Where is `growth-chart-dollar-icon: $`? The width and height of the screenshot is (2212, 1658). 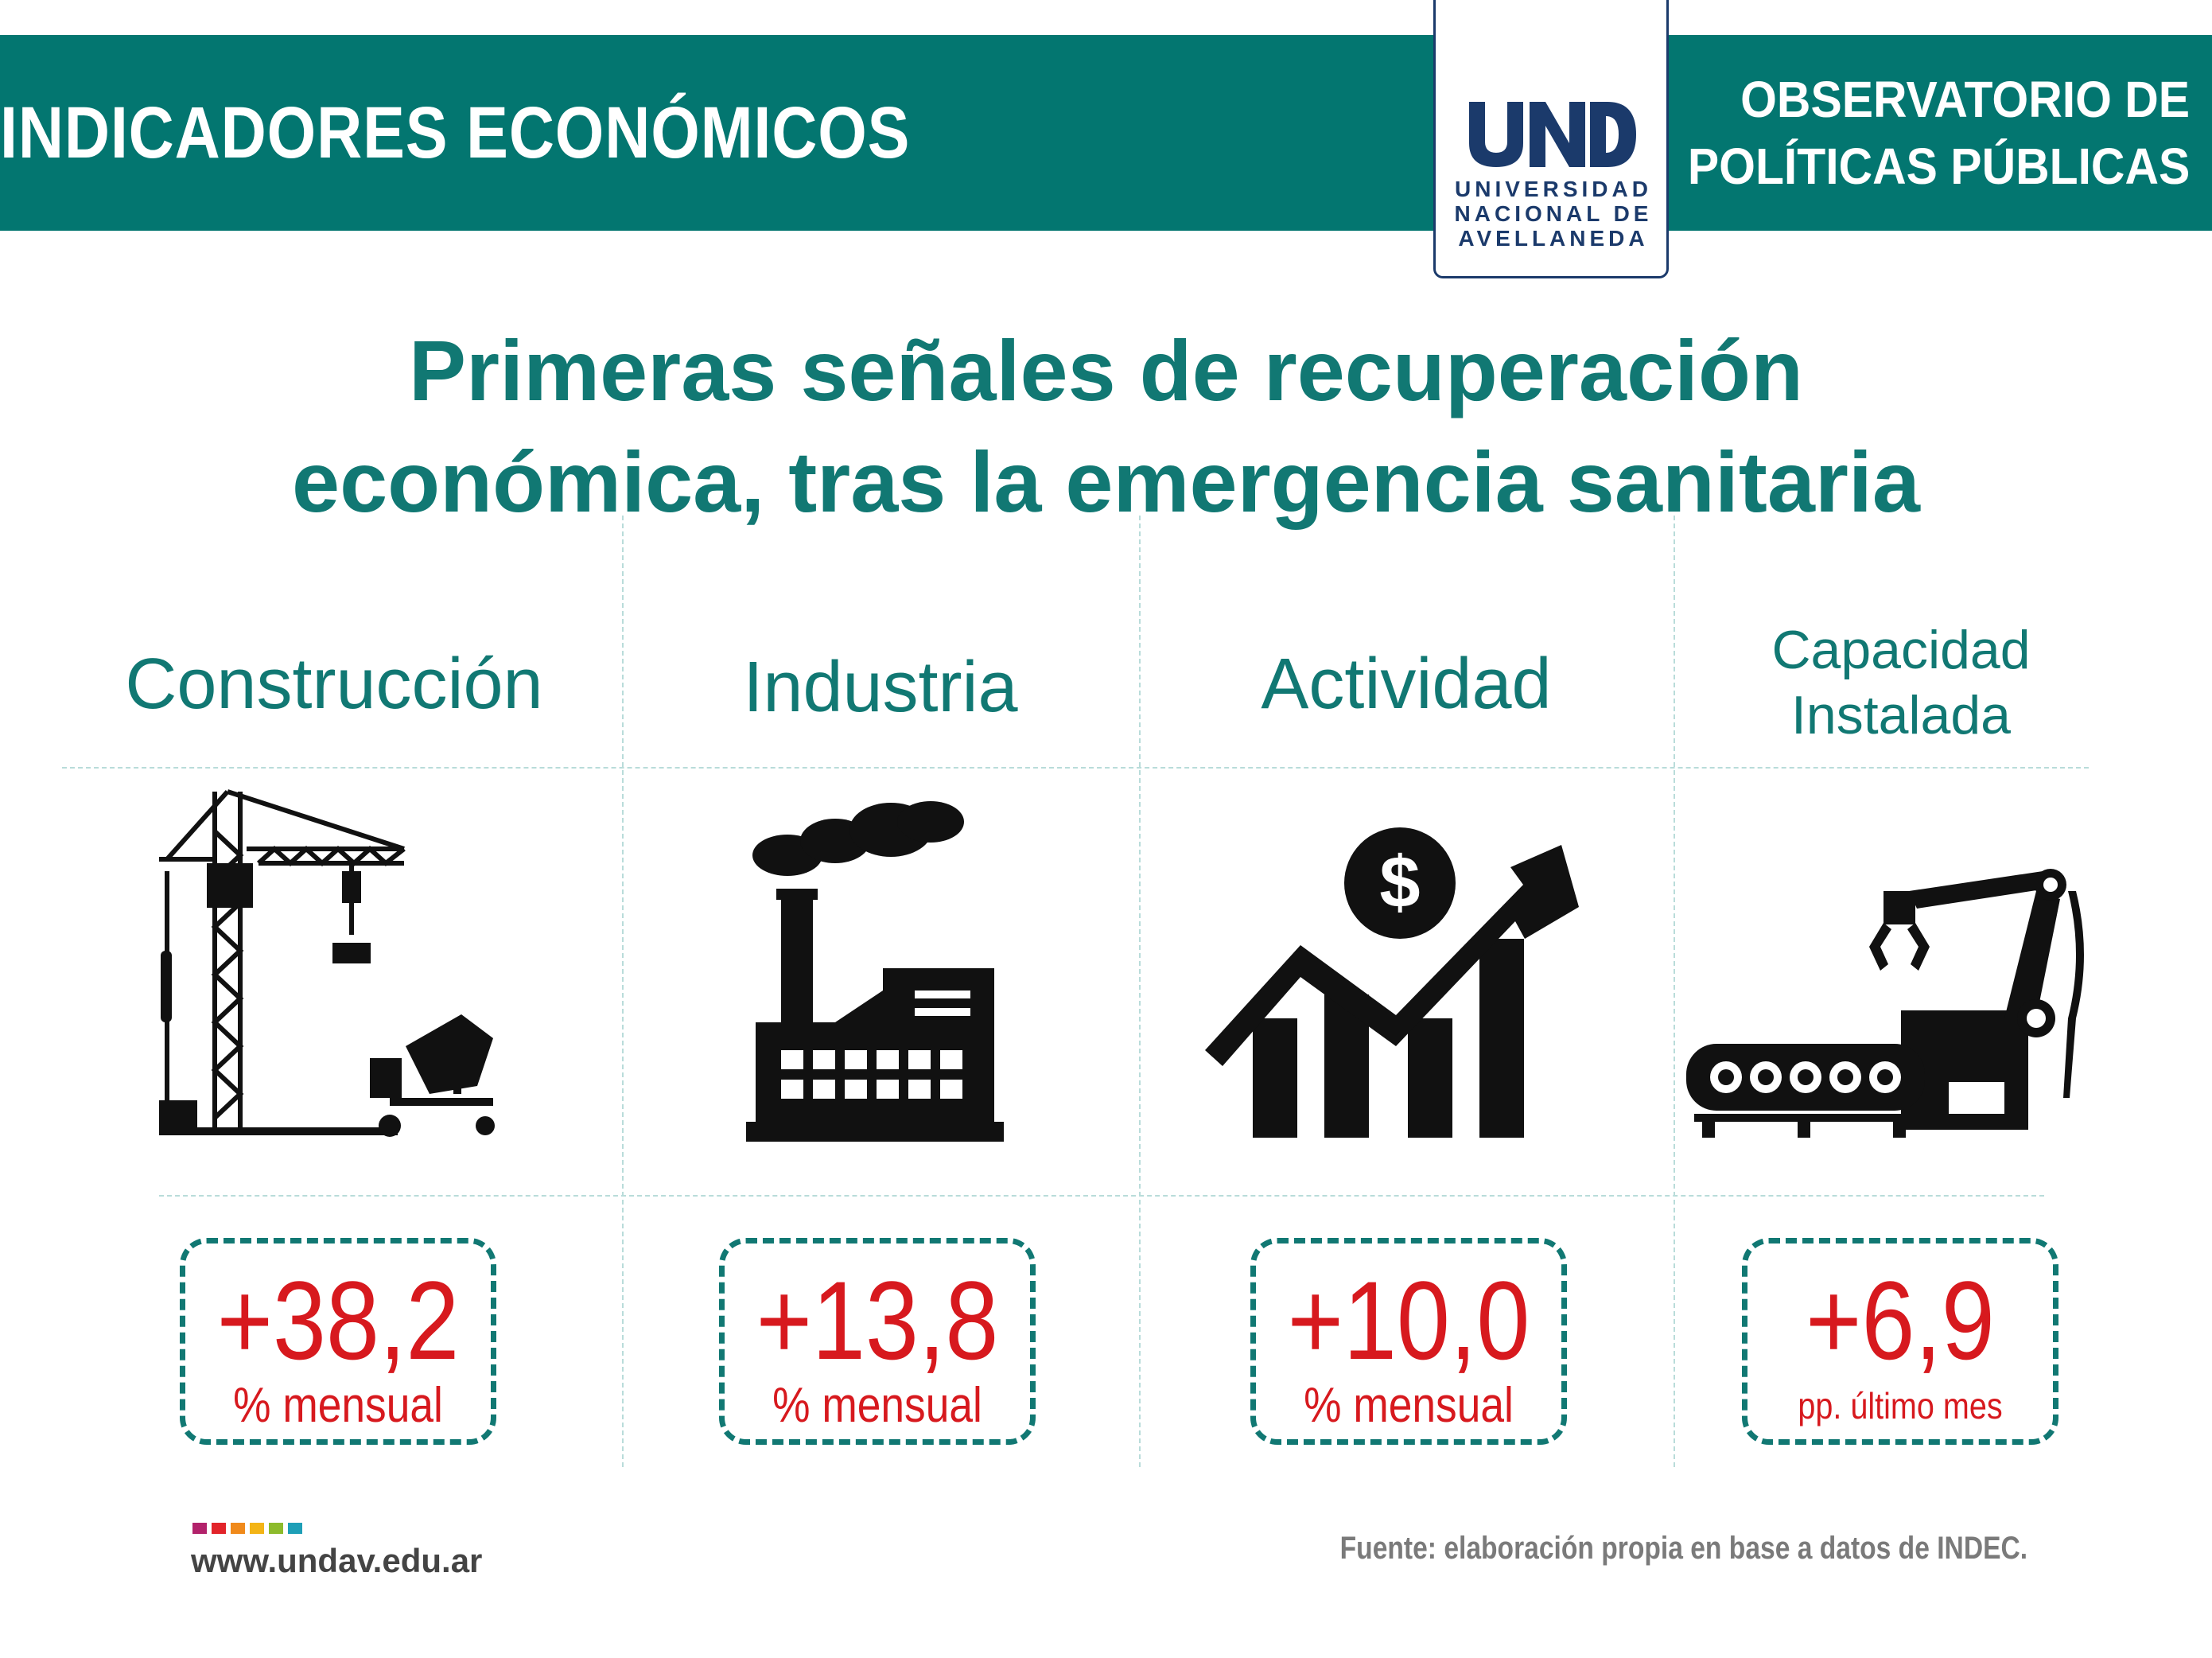
growth-chart-dollar-icon: $ is located at coordinates (1392, 982).